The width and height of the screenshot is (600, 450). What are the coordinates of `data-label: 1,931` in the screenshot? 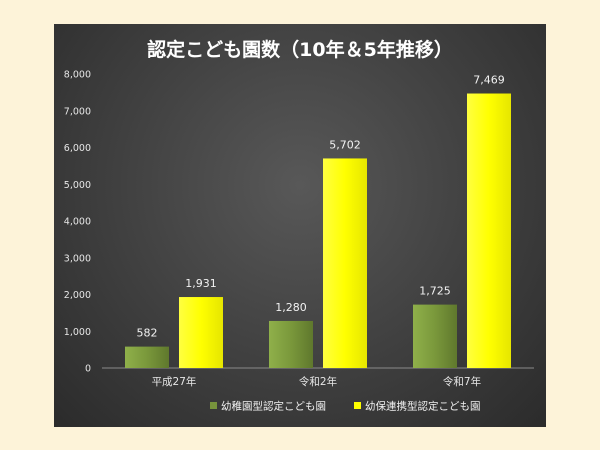 It's located at (201, 283).